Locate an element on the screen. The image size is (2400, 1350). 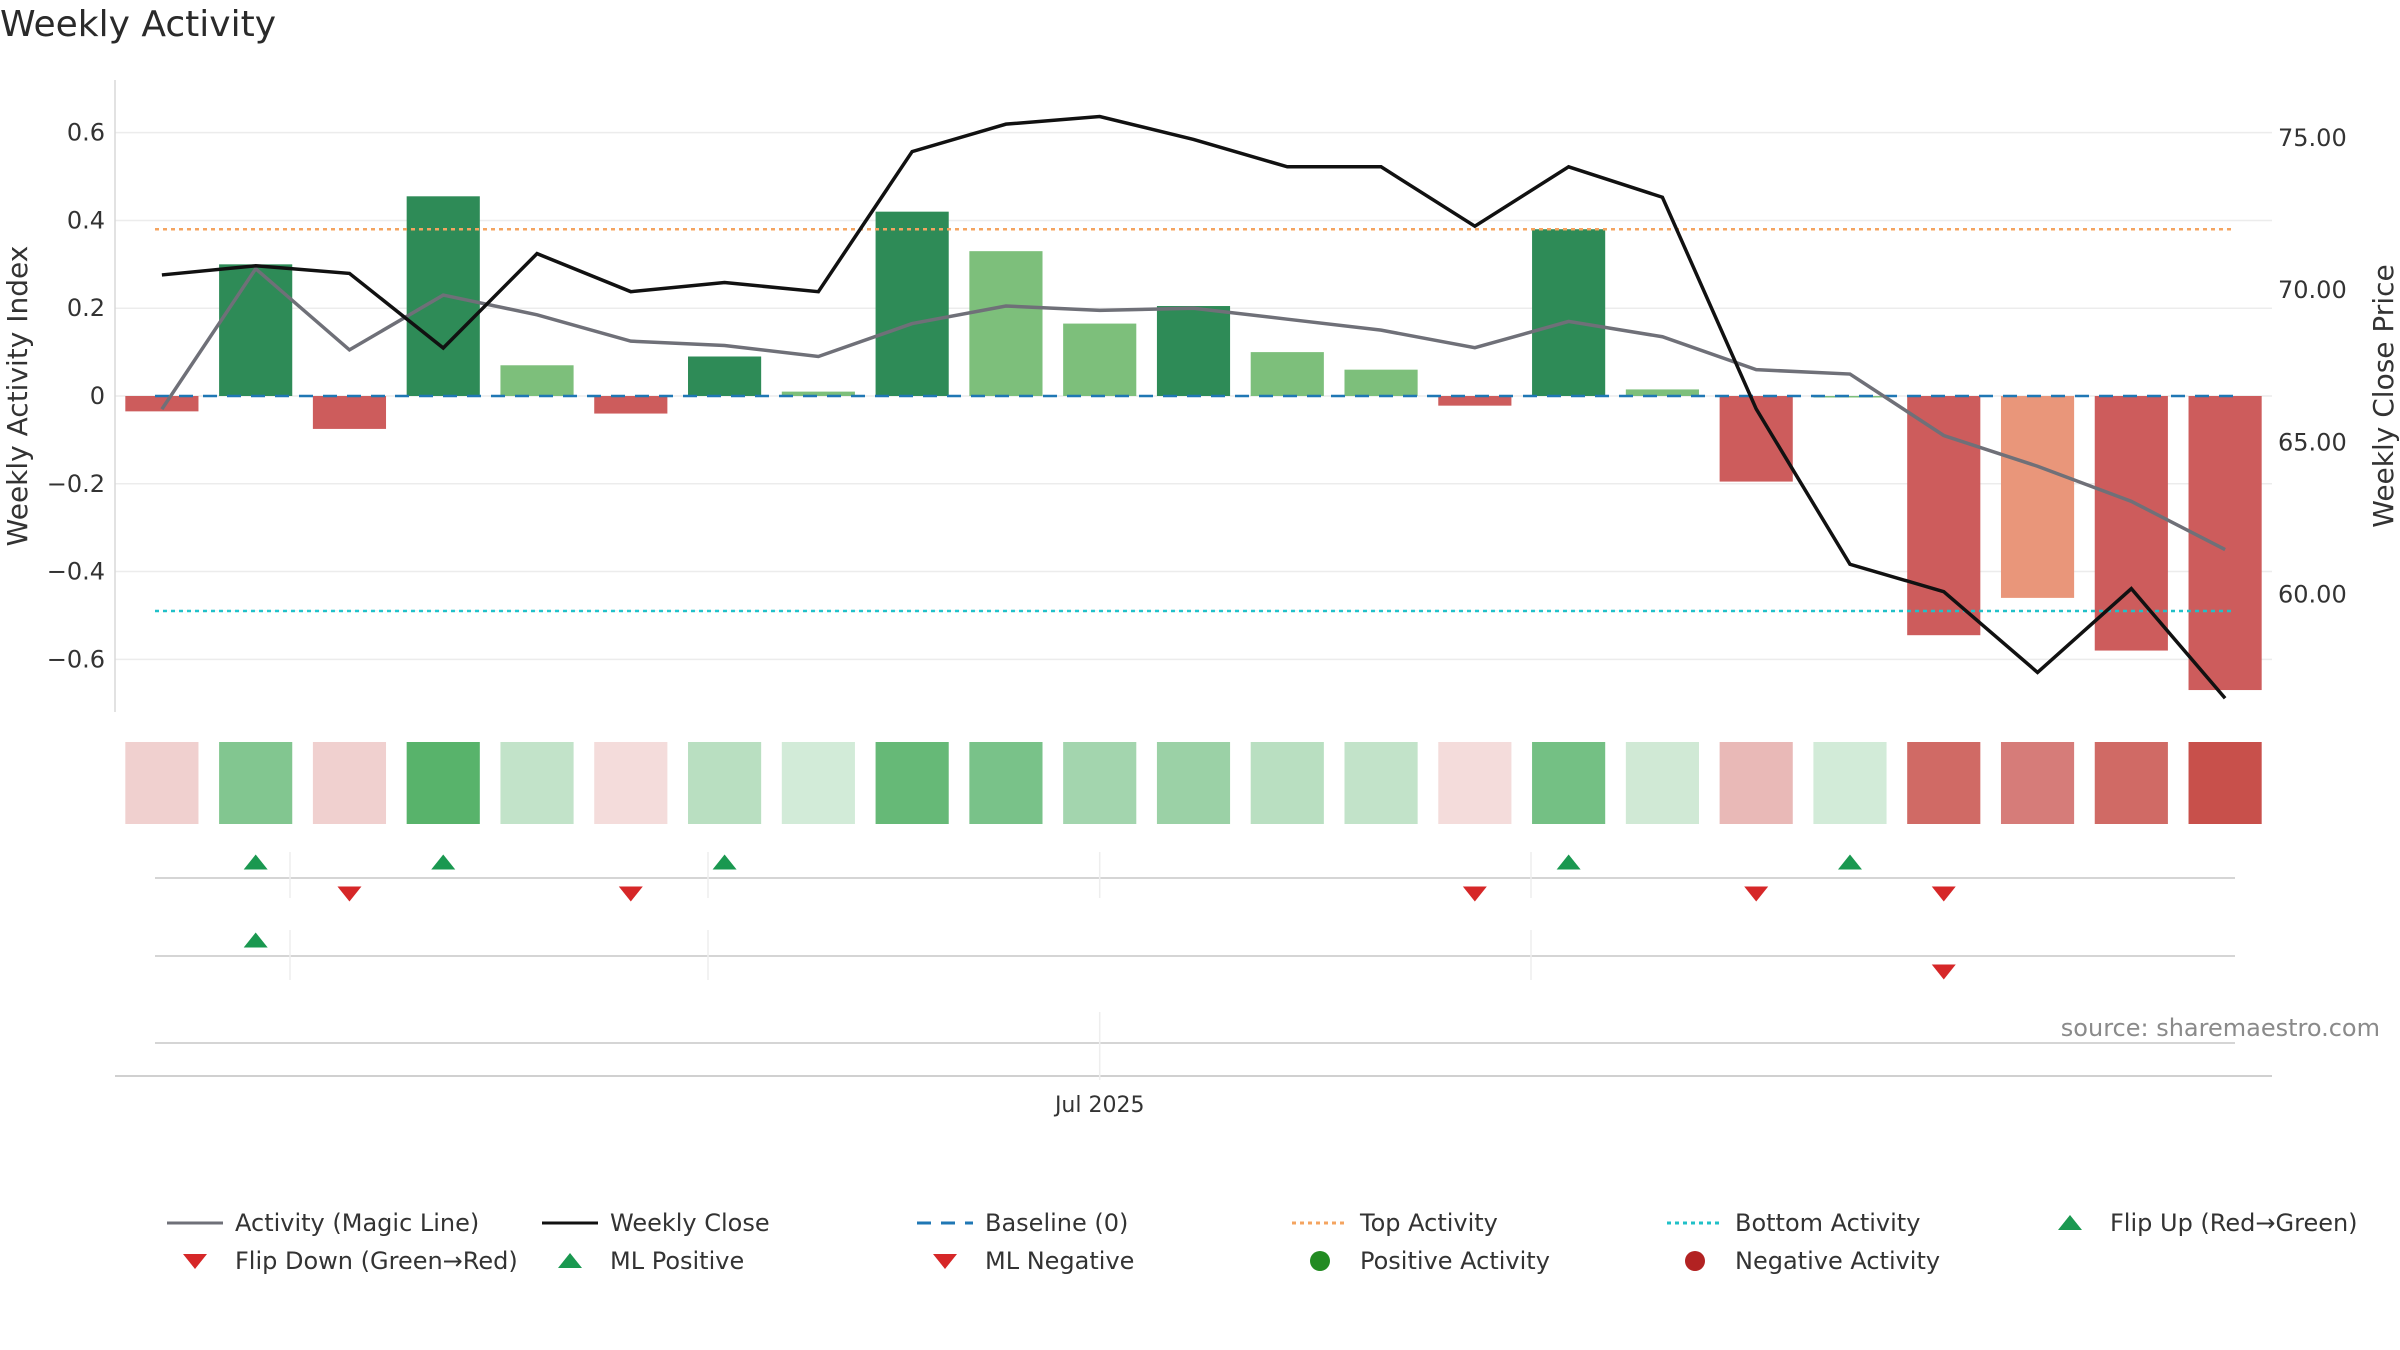
legend-item: Activity (Magic Line) is located at coordinates (322, 1223).